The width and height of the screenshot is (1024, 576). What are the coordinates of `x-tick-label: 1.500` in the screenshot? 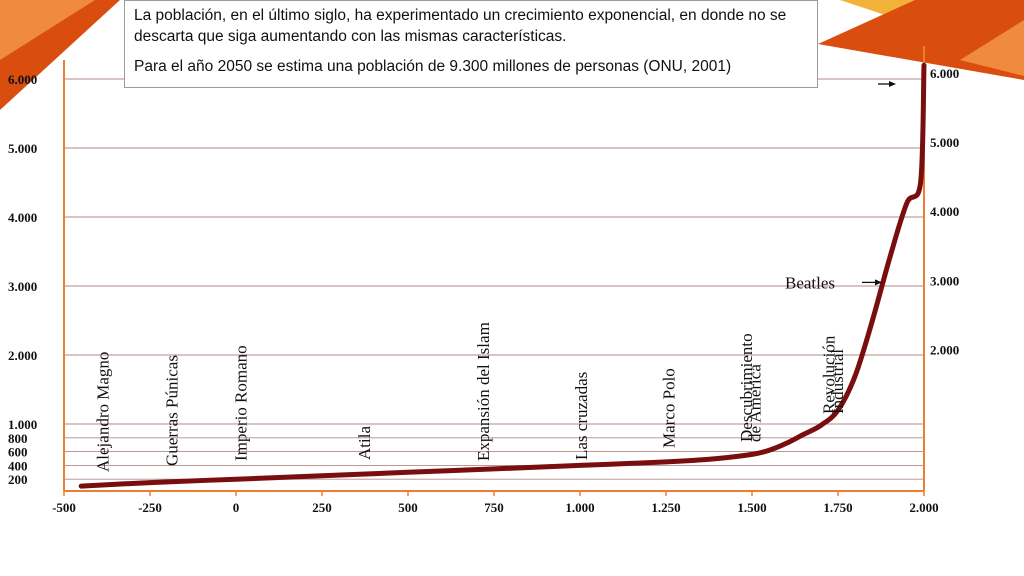 It's located at (751, 507).